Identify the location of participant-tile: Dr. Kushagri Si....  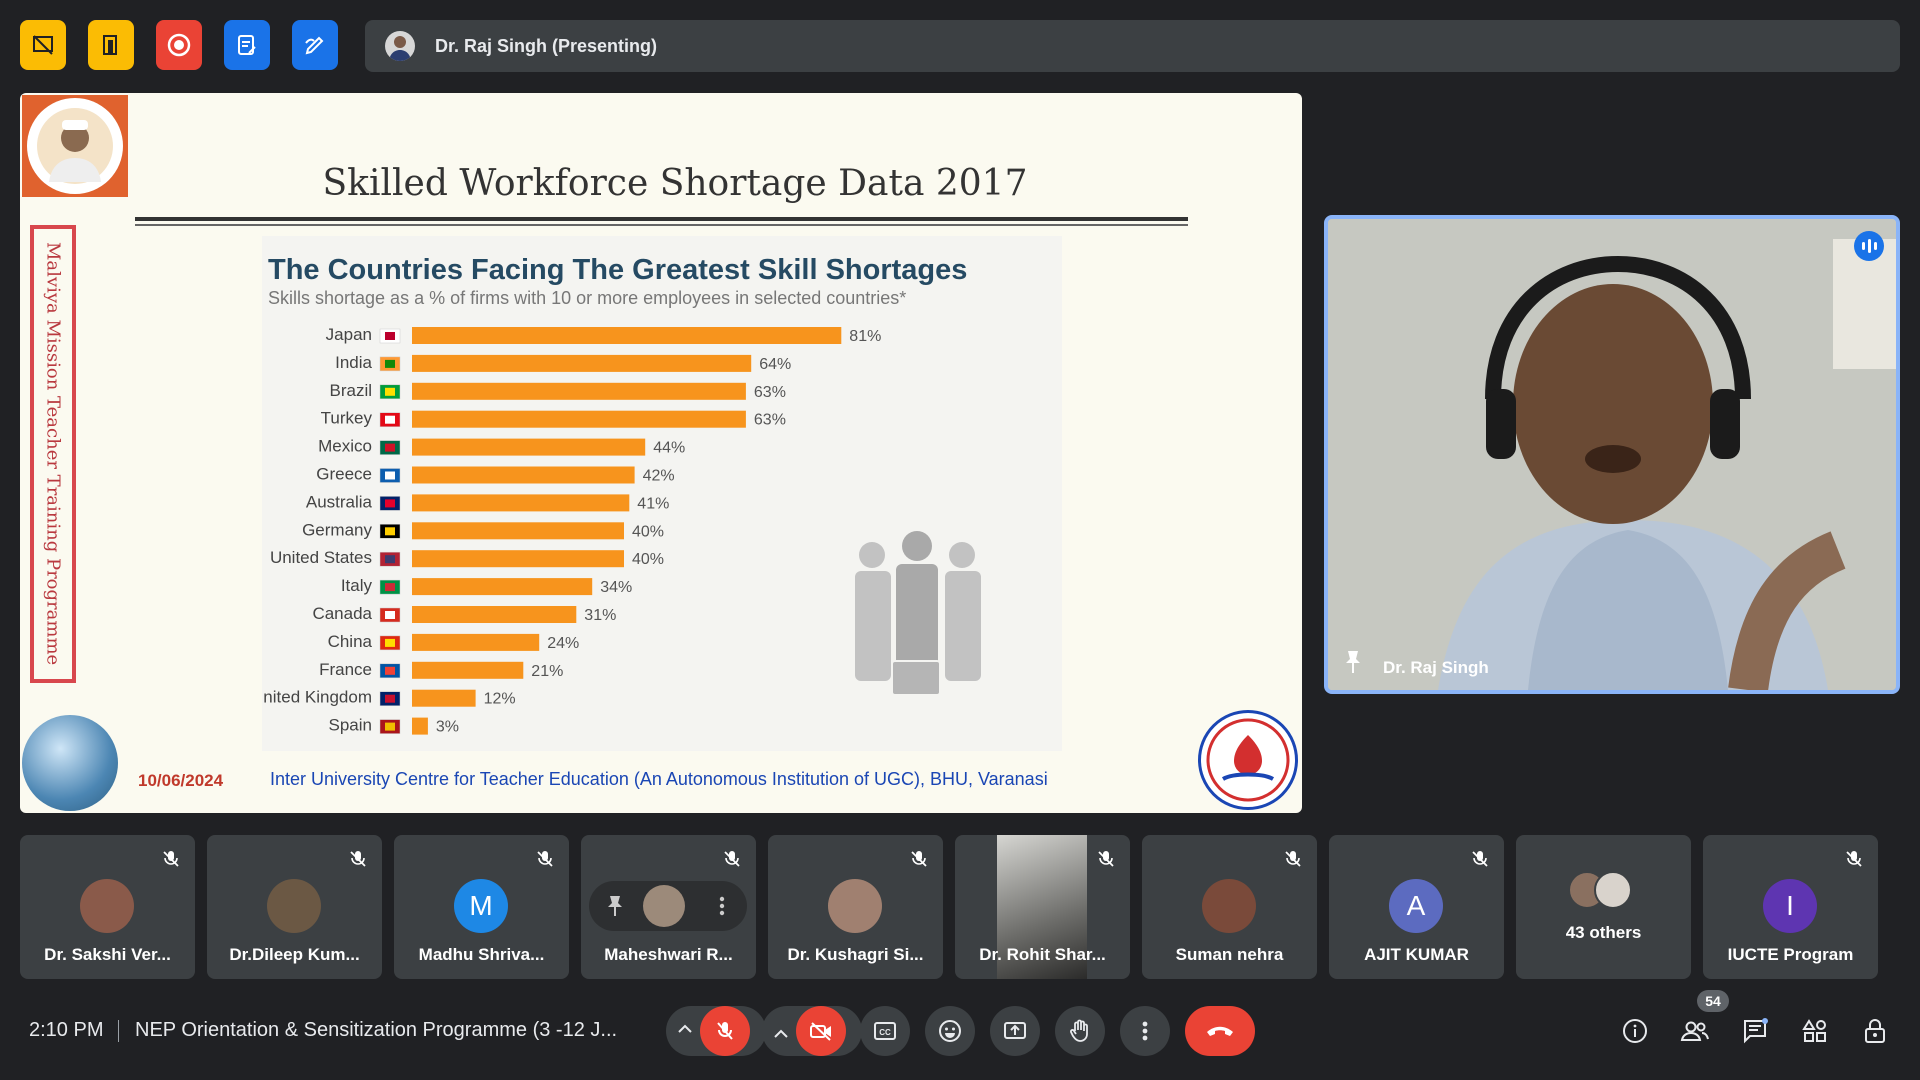
(855, 907).